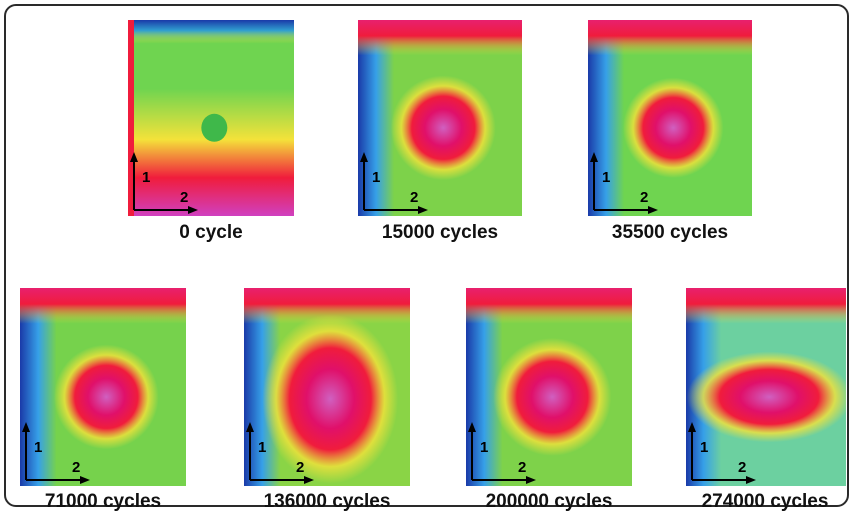 The image size is (857, 515). Describe the element at coordinates (549, 501) in the screenshot. I see `panel-caption: 200000 cycles` at that location.